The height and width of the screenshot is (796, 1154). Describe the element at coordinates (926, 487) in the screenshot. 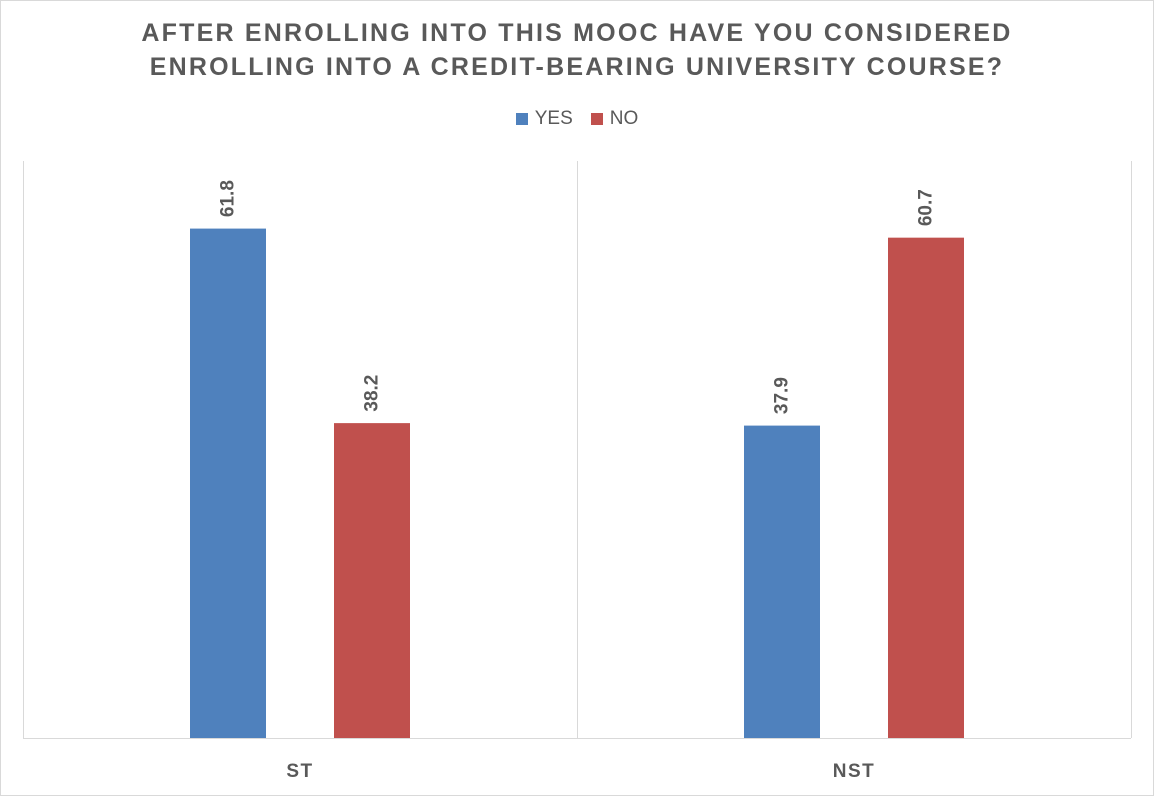

I see `bar-no-nst` at that location.